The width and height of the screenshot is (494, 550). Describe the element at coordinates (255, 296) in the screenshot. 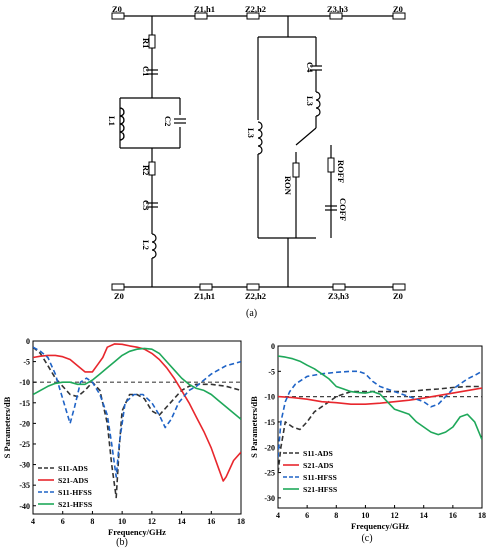

I see `label-bottom-z2h2: Z2,h2` at that location.